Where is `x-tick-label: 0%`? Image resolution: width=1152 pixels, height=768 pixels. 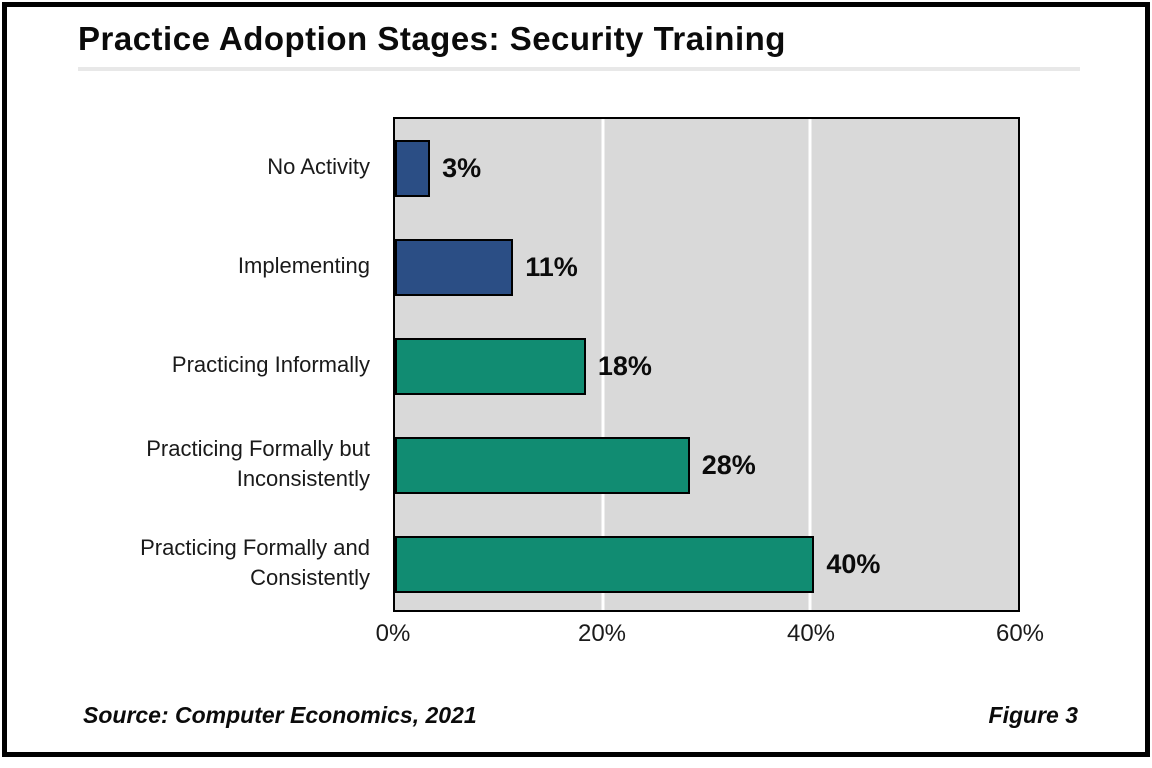 x-tick-label: 0% is located at coordinates (393, 633).